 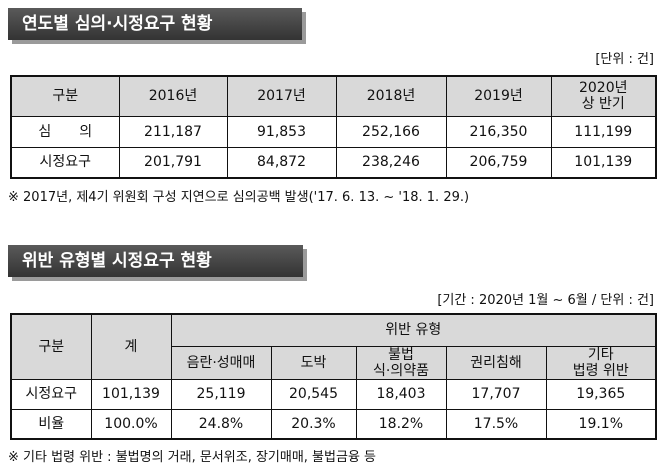 I want to click on header-cell: 2018년, so click(x=391, y=96).